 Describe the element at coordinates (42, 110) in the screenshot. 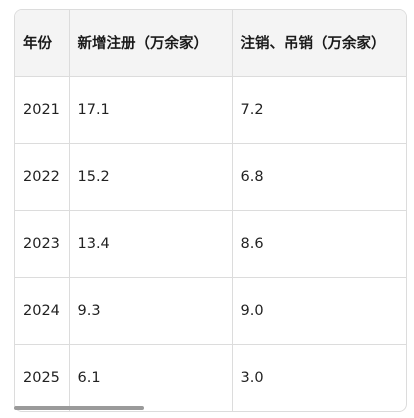

I see `cell-year: 2021` at that location.